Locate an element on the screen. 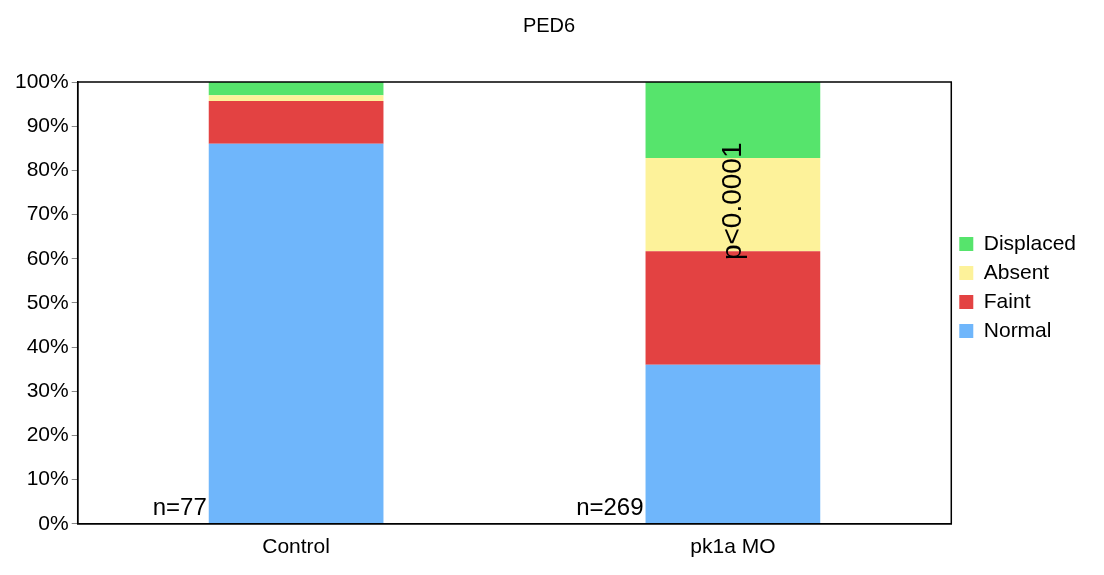 The height and width of the screenshot is (575, 1104). annotation: n=77 is located at coordinates (179, 507).